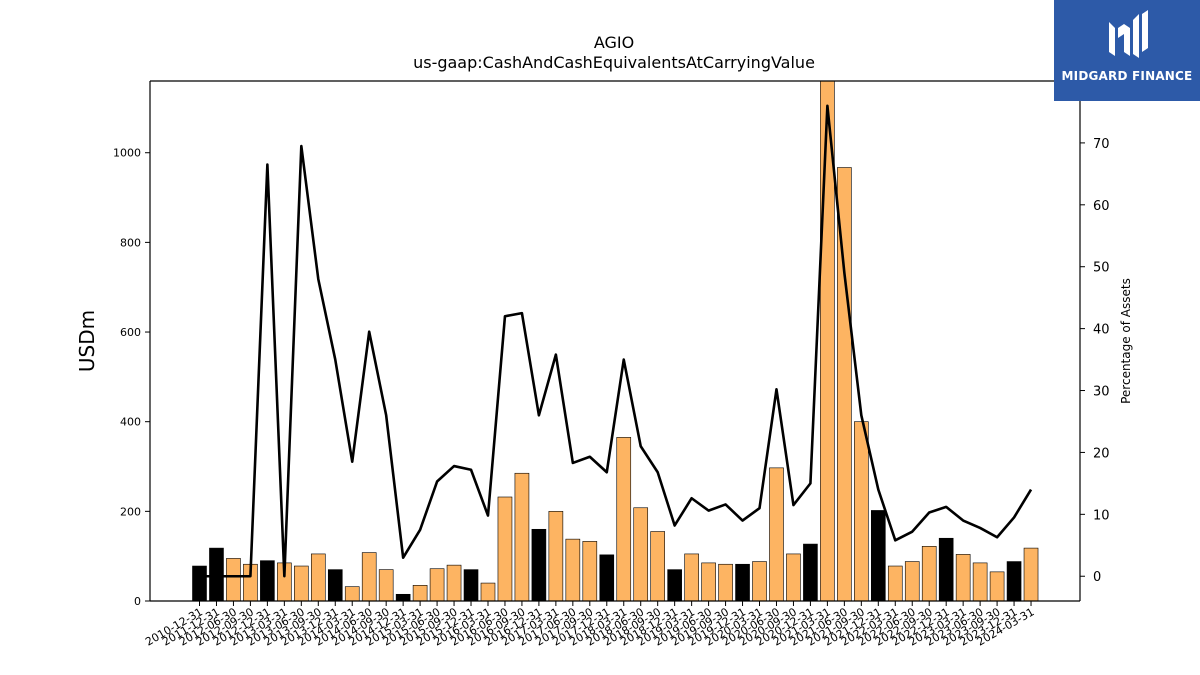 The height and width of the screenshot is (675, 1200). I want to click on y2-tick-label: 20, so click(1101, 453).